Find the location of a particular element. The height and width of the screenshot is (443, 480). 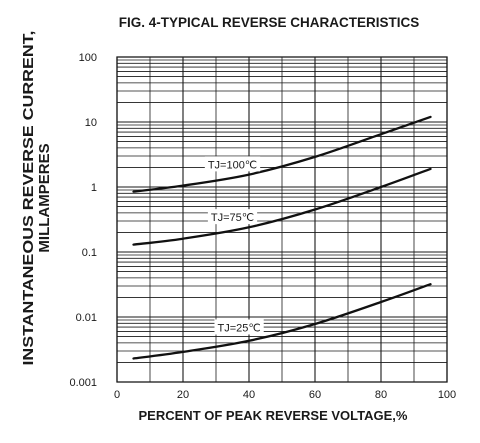

curve-tj-75c is located at coordinates (282, 206).